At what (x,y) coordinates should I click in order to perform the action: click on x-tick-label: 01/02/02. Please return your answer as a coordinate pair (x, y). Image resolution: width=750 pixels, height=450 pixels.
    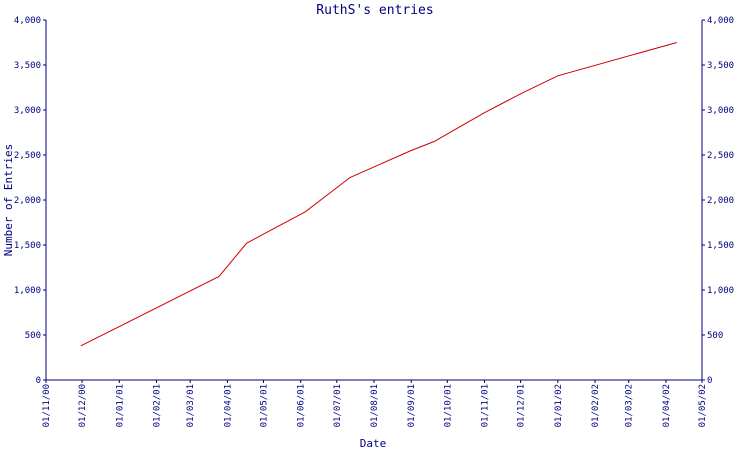
    Looking at the image, I should click on (596, 405).